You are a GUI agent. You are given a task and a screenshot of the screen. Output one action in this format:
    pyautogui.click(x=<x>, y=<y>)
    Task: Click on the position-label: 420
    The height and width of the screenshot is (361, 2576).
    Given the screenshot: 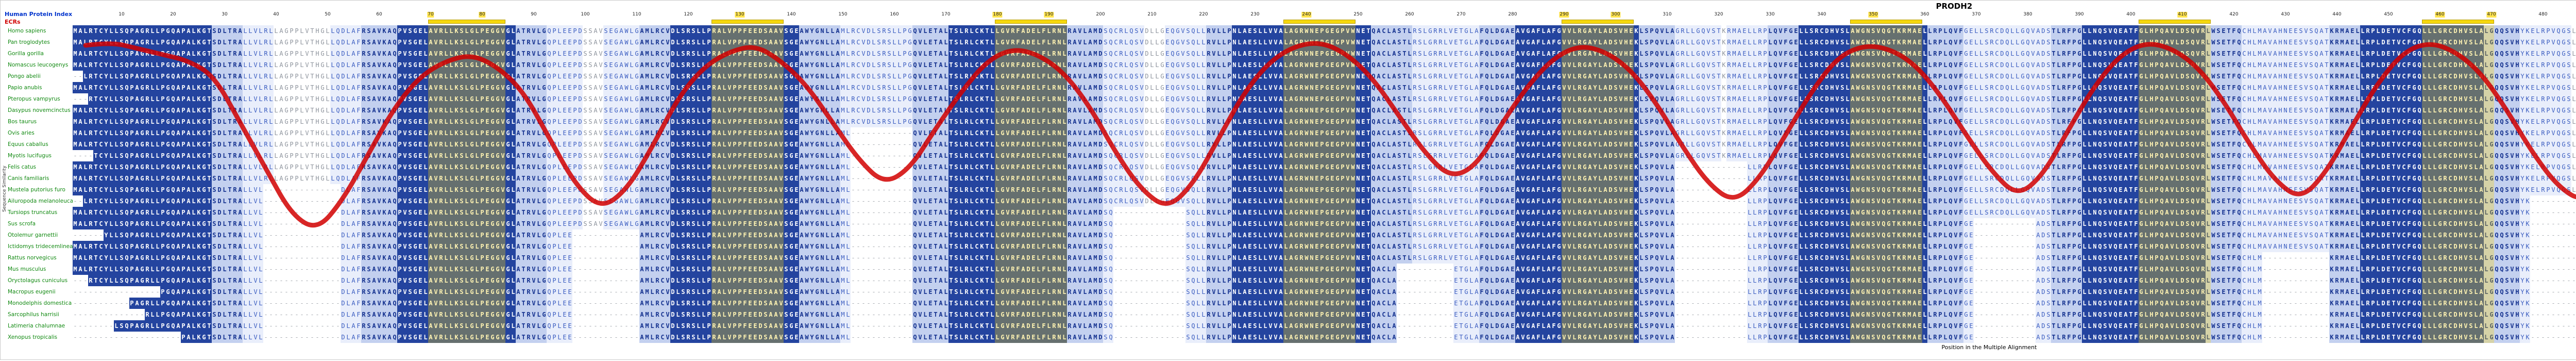 What is the action you would take?
    pyautogui.click(x=2234, y=15)
    